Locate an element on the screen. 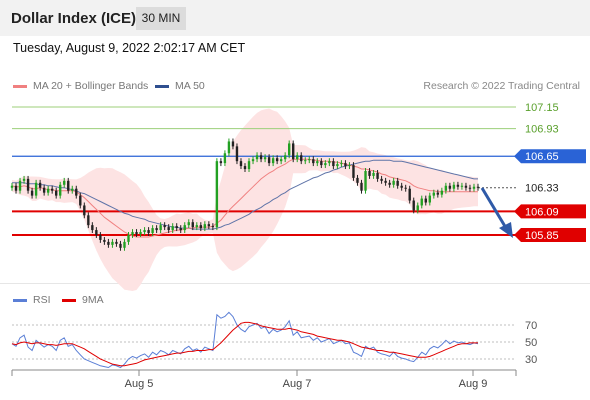 The width and height of the screenshot is (590, 400). rsi-tick-30: 30 is located at coordinates (531, 360).